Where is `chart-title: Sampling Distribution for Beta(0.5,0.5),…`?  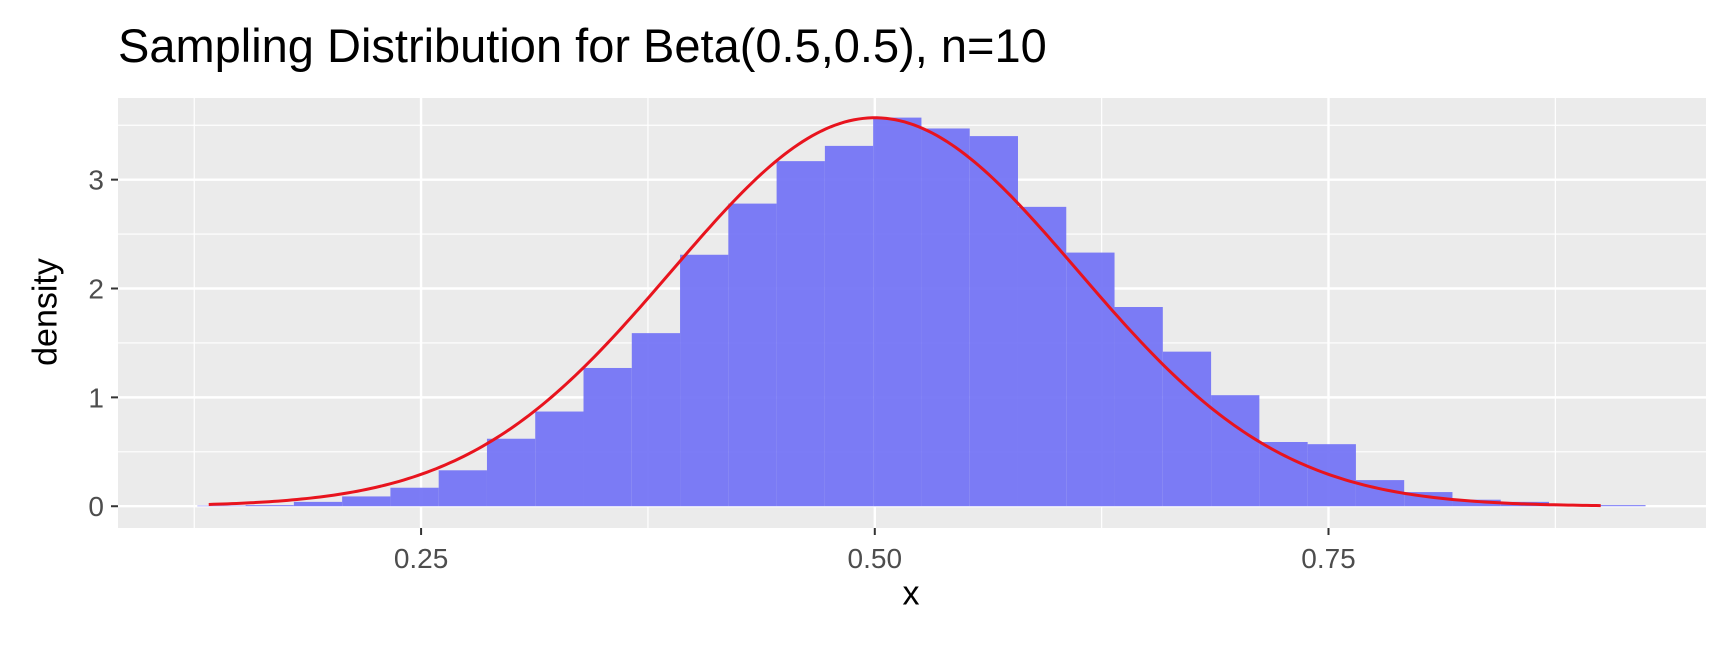
chart-title: Sampling Distribution for Beta(0.5,0.5),… is located at coordinates (582, 45).